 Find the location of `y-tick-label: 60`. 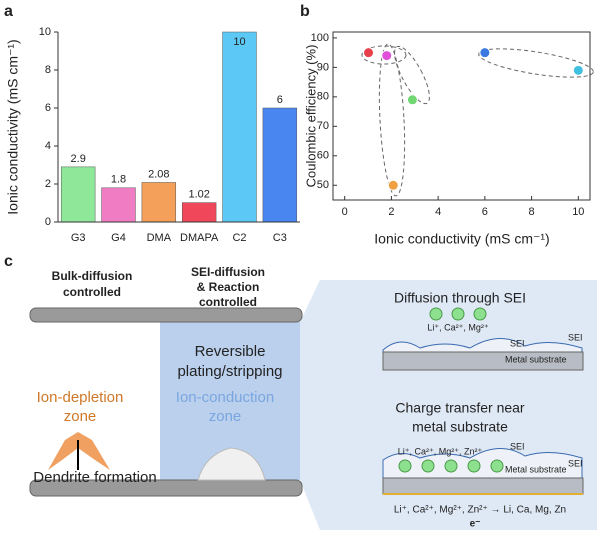

y-tick-label: 60 is located at coordinates (323, 156).